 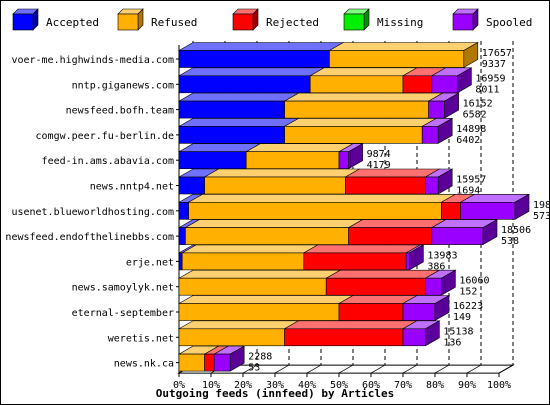 I want to click on category-label: weretis.net, so click(x=141, y=338).